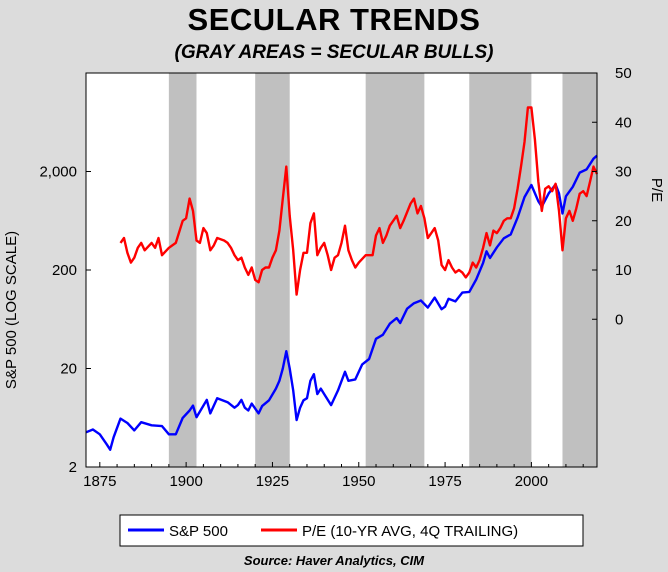 This screenshot has width=668, height=572. I want to click on source-note: Source: Haver Analytics, CIM, so click(334, 560).